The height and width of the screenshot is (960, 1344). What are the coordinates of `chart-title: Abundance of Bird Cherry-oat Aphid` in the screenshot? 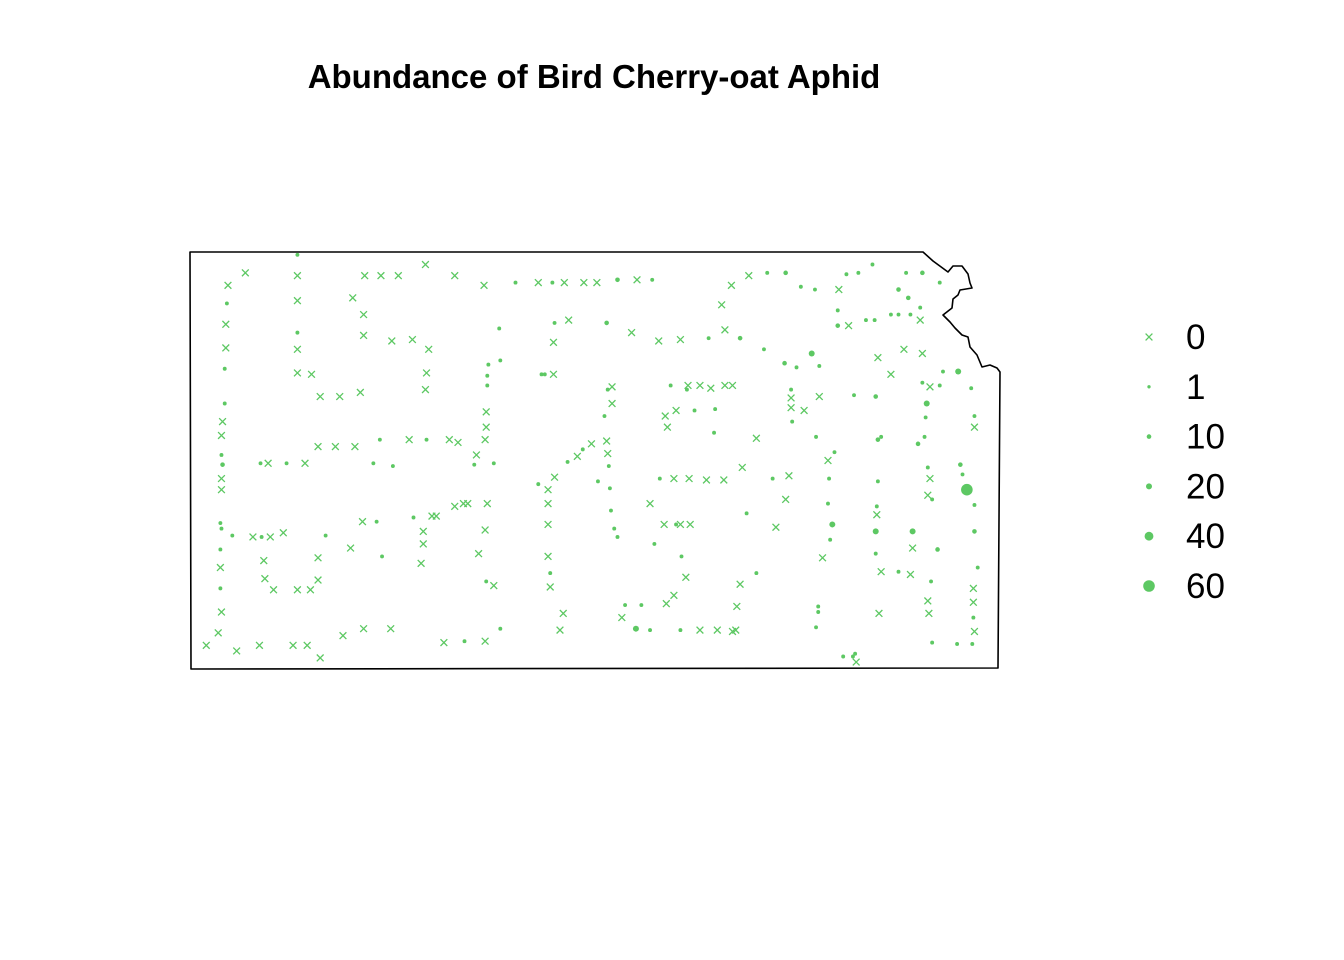 It's located at (594, 76).